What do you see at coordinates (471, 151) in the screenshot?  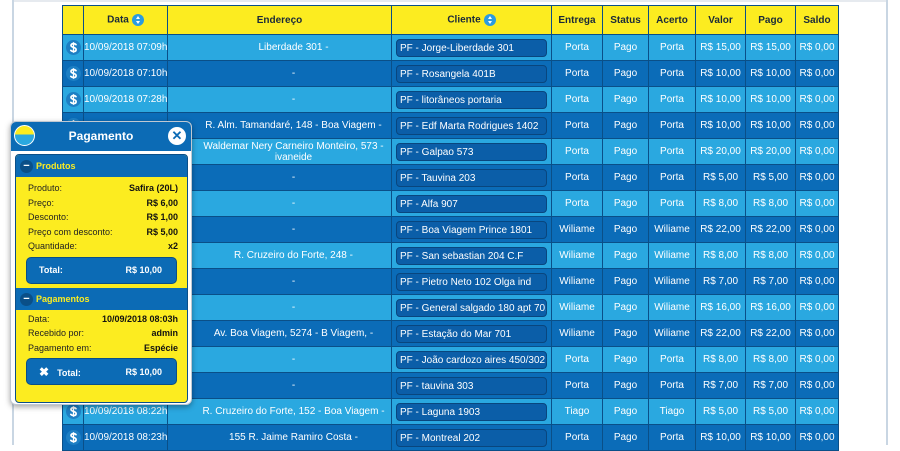 I see `client-field: PF - Galpao 573` at bounding box center [471, 151].